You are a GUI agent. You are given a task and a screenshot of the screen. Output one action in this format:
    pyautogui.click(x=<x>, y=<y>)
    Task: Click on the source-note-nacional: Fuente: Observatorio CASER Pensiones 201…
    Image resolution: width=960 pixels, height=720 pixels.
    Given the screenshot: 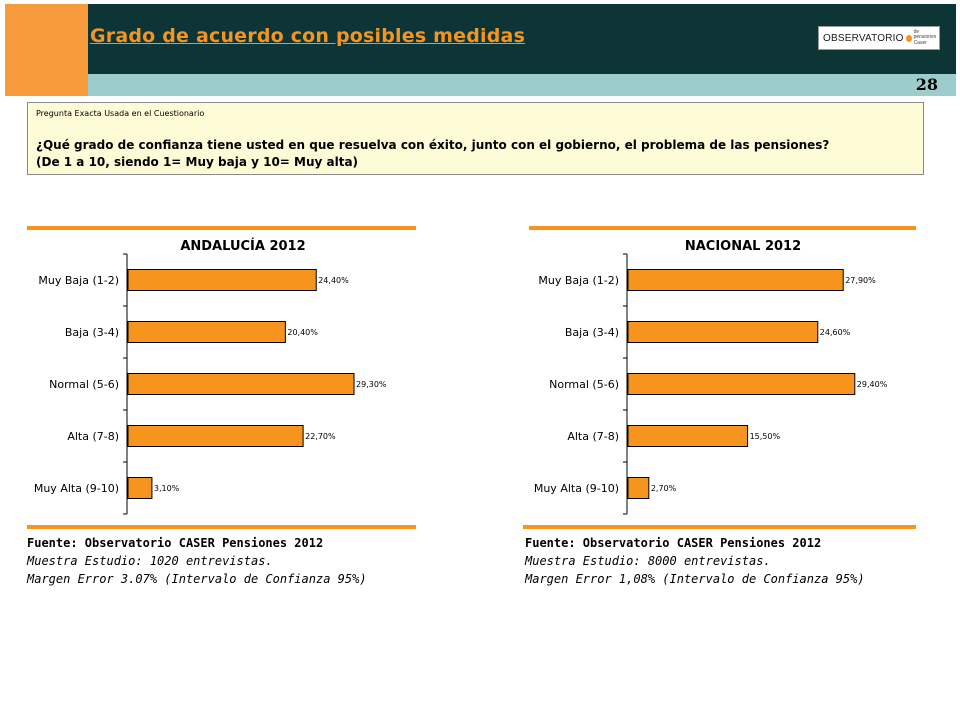 What is the action you would take?
    pyautogui.click(x=695, y=561)
    